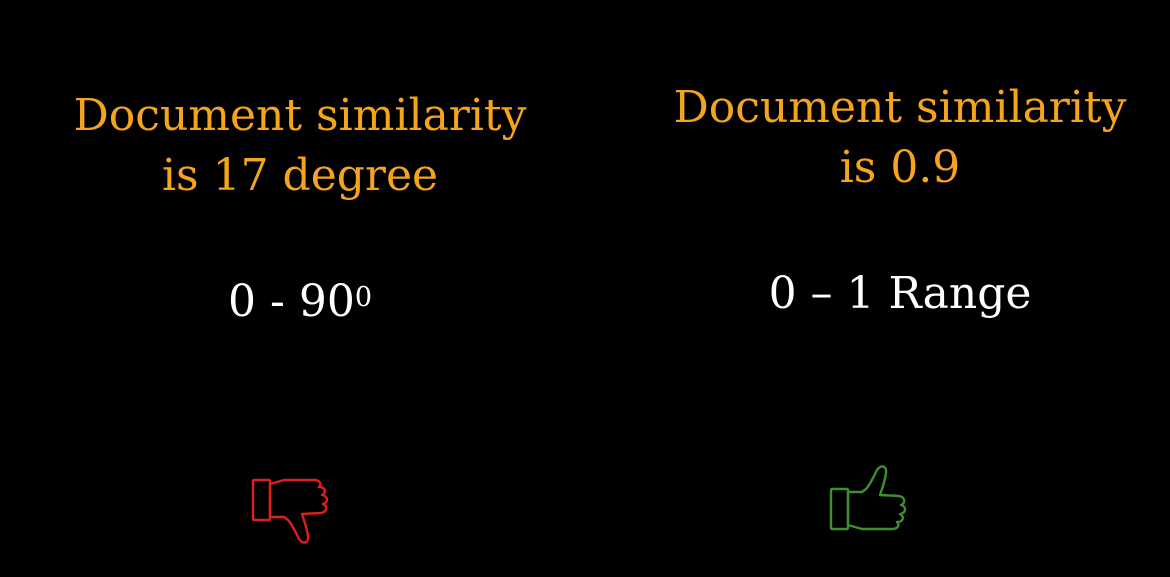 Image resolution: width=1170 pixels, height=577 pixels. I want to click on left-range-superscript: 0, so click(363, 297).